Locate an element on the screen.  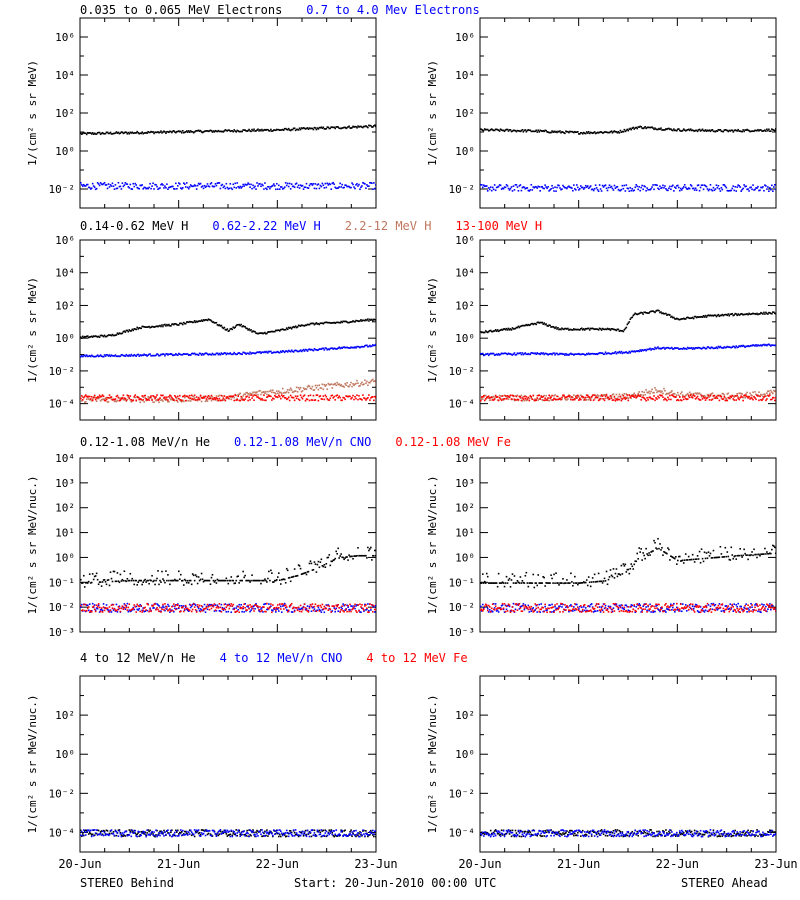
y-axis-label: 1/(cm² s sr MeV) is located at coordinates (432, 330).